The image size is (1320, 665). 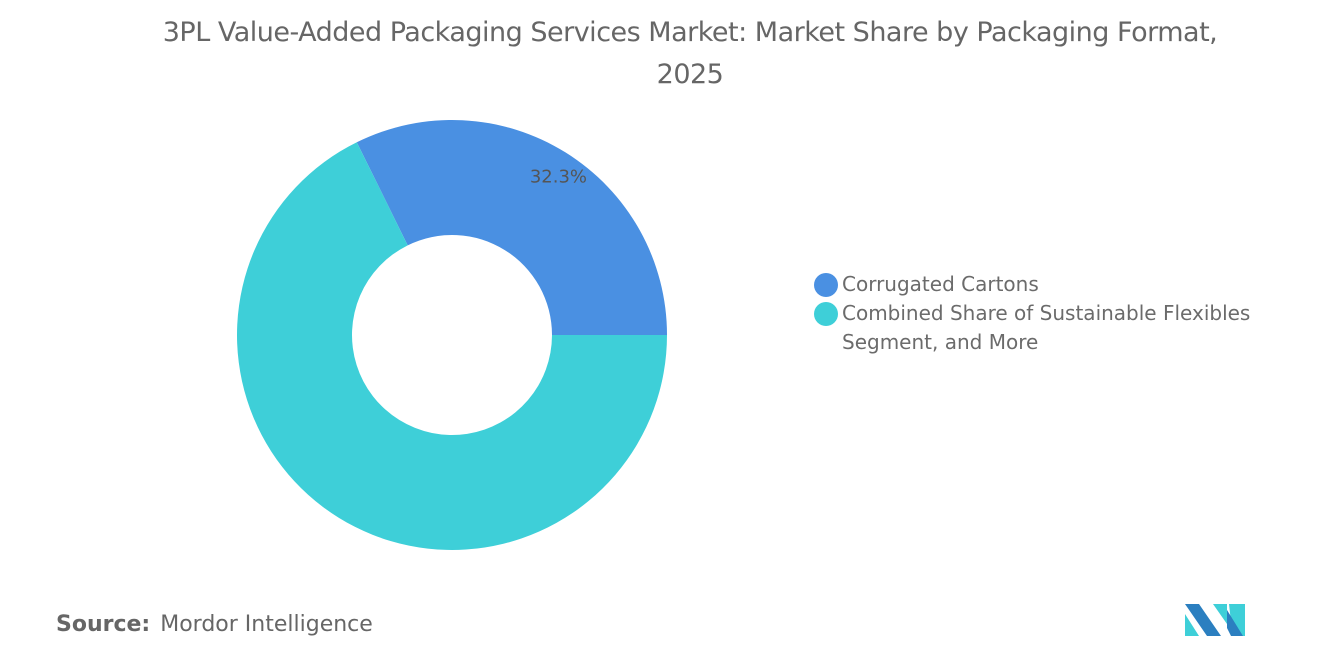 I want to click on mordor-intelligence-logo, so click(x=1215, y=620).